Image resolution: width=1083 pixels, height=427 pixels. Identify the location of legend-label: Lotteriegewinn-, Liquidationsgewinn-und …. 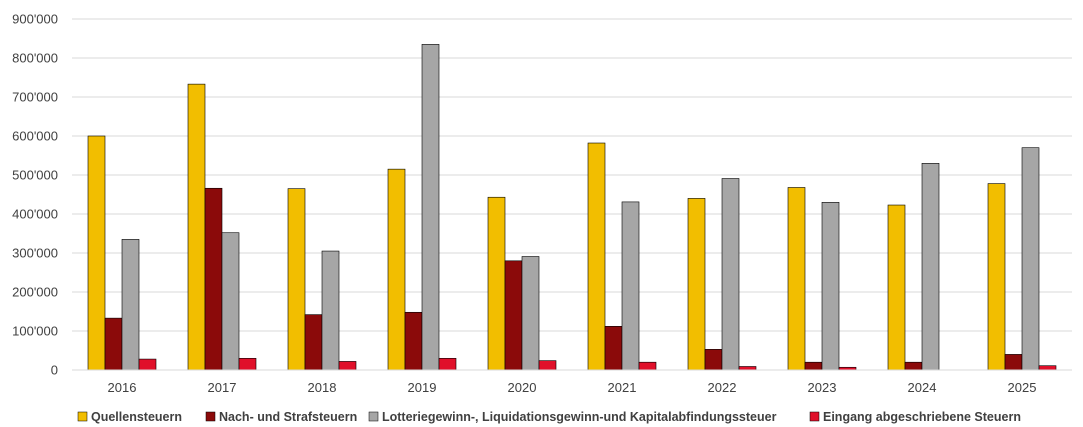
(579, 417).